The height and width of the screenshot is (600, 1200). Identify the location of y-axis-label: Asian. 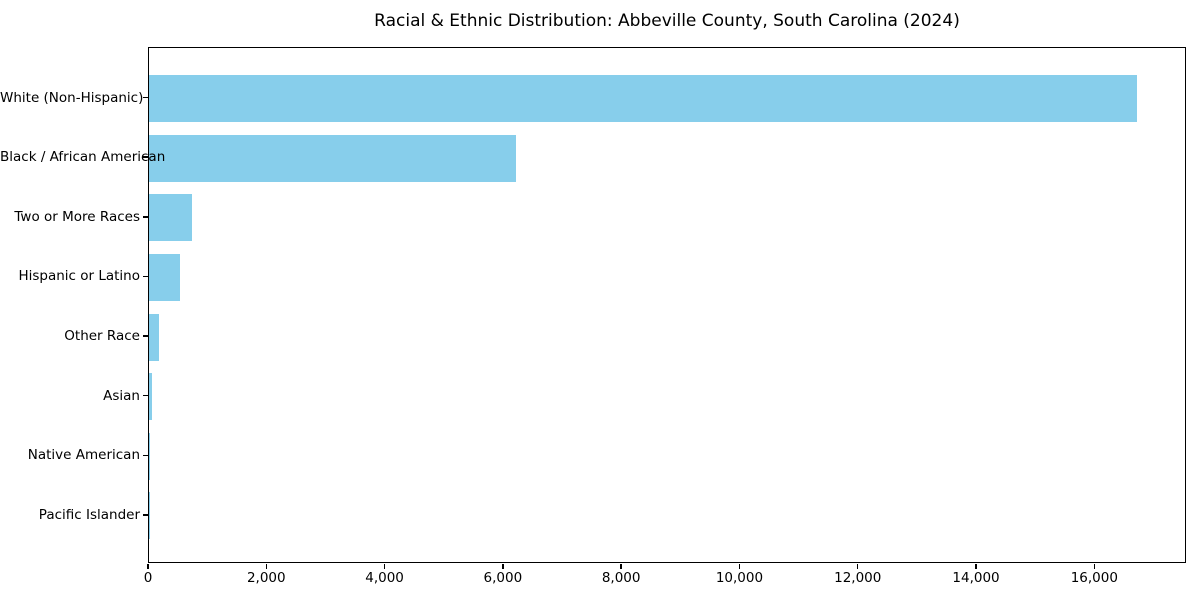
(121, 395).